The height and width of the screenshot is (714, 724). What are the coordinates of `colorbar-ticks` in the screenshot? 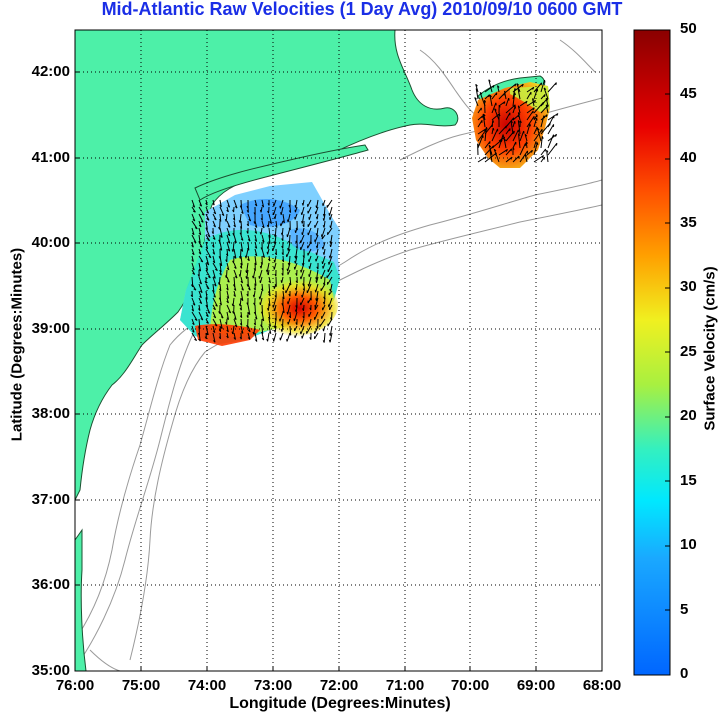 It's located at (667, 352).